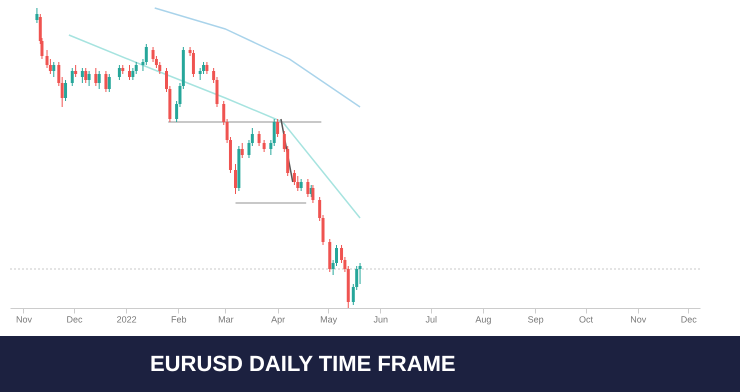  What do you see at coordinates (536, 319) in the screenshot?
I see `x-tick-label: Sep` at bounding box center [536, 319].